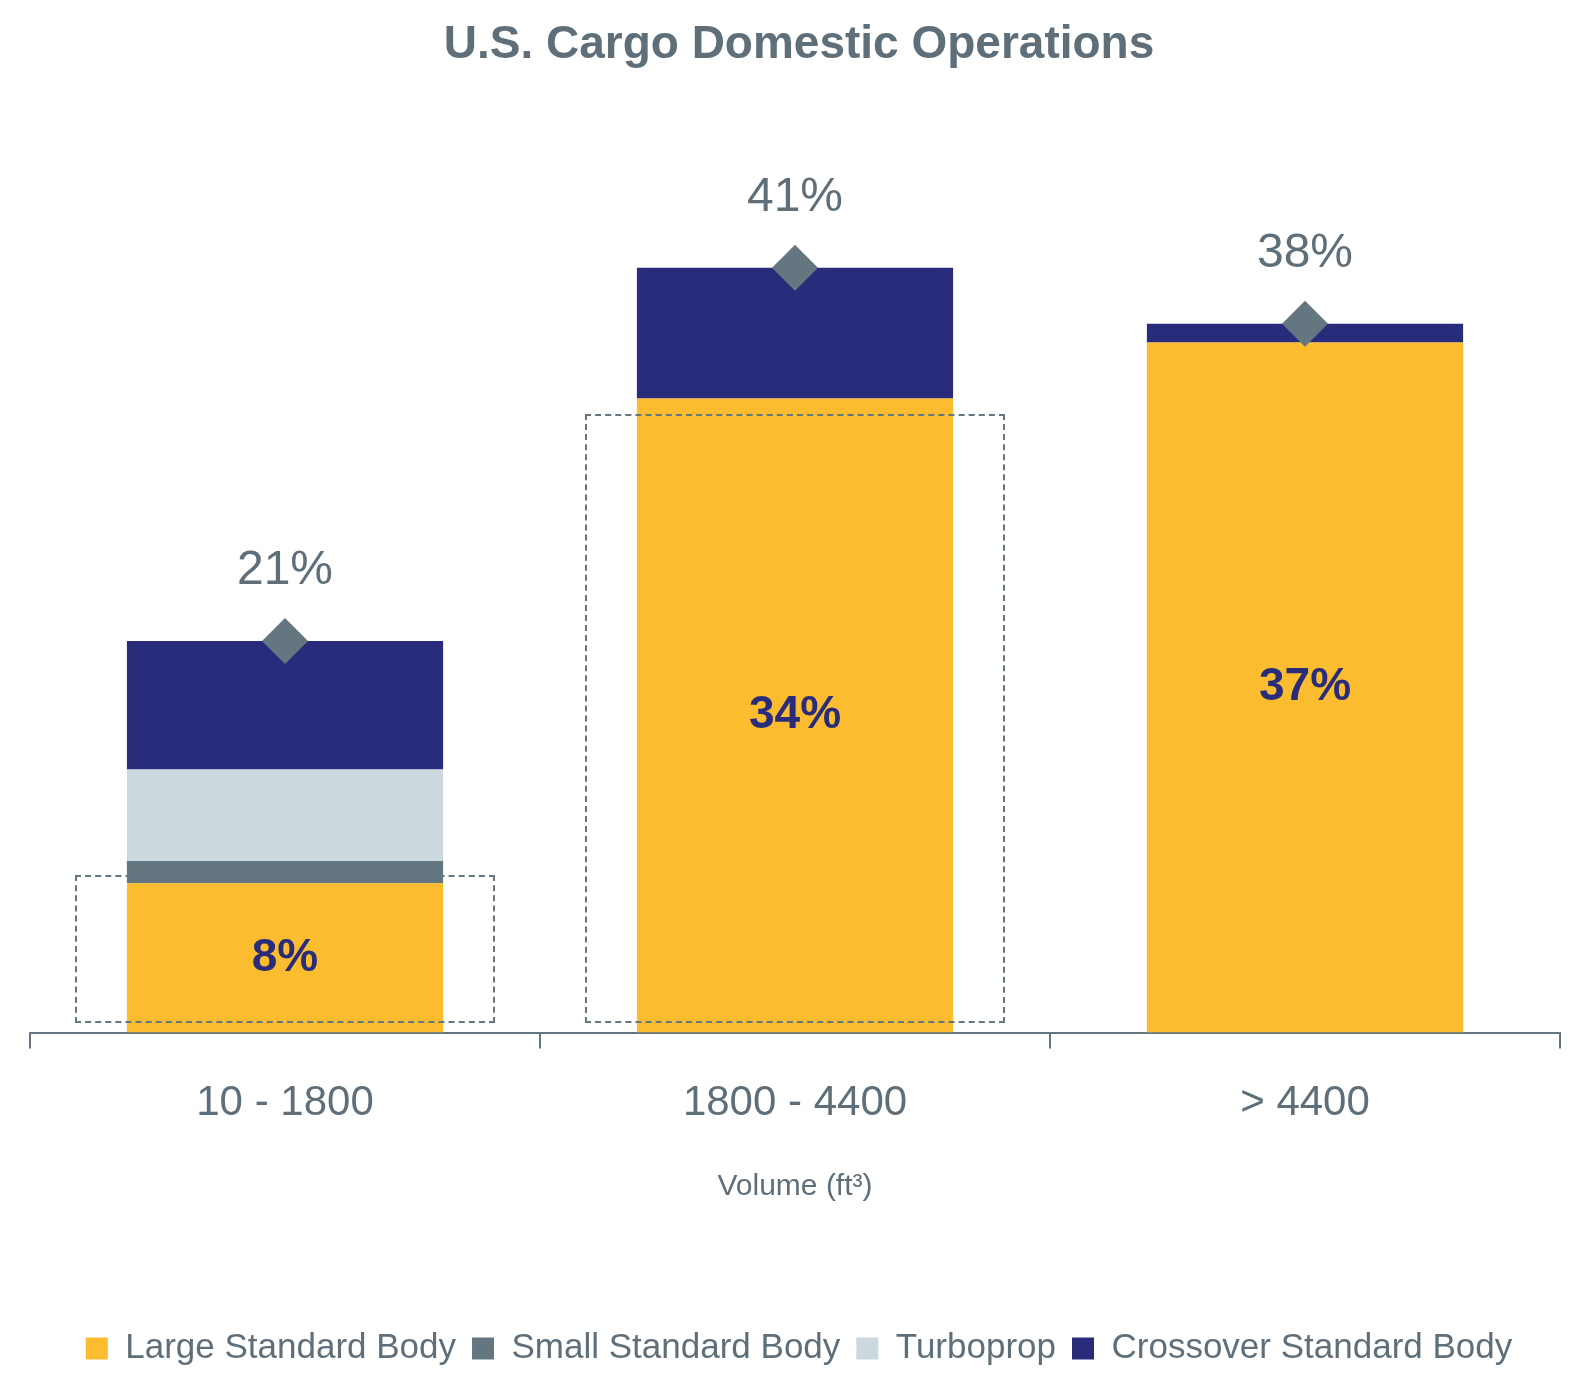 This screenshot has width=1583, height=1386. Describe the element at coordinates (1305, 684) in the screenshot. I see `data-label: 37%` at that location.